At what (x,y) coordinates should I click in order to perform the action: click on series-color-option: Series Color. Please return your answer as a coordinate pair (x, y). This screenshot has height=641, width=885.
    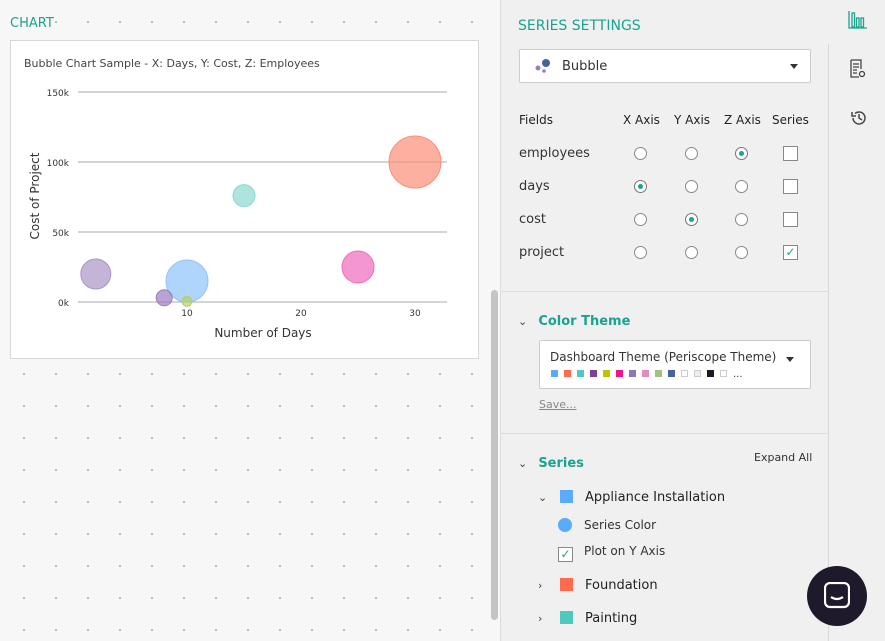
    Looking at the image, I should click on (607, 523).